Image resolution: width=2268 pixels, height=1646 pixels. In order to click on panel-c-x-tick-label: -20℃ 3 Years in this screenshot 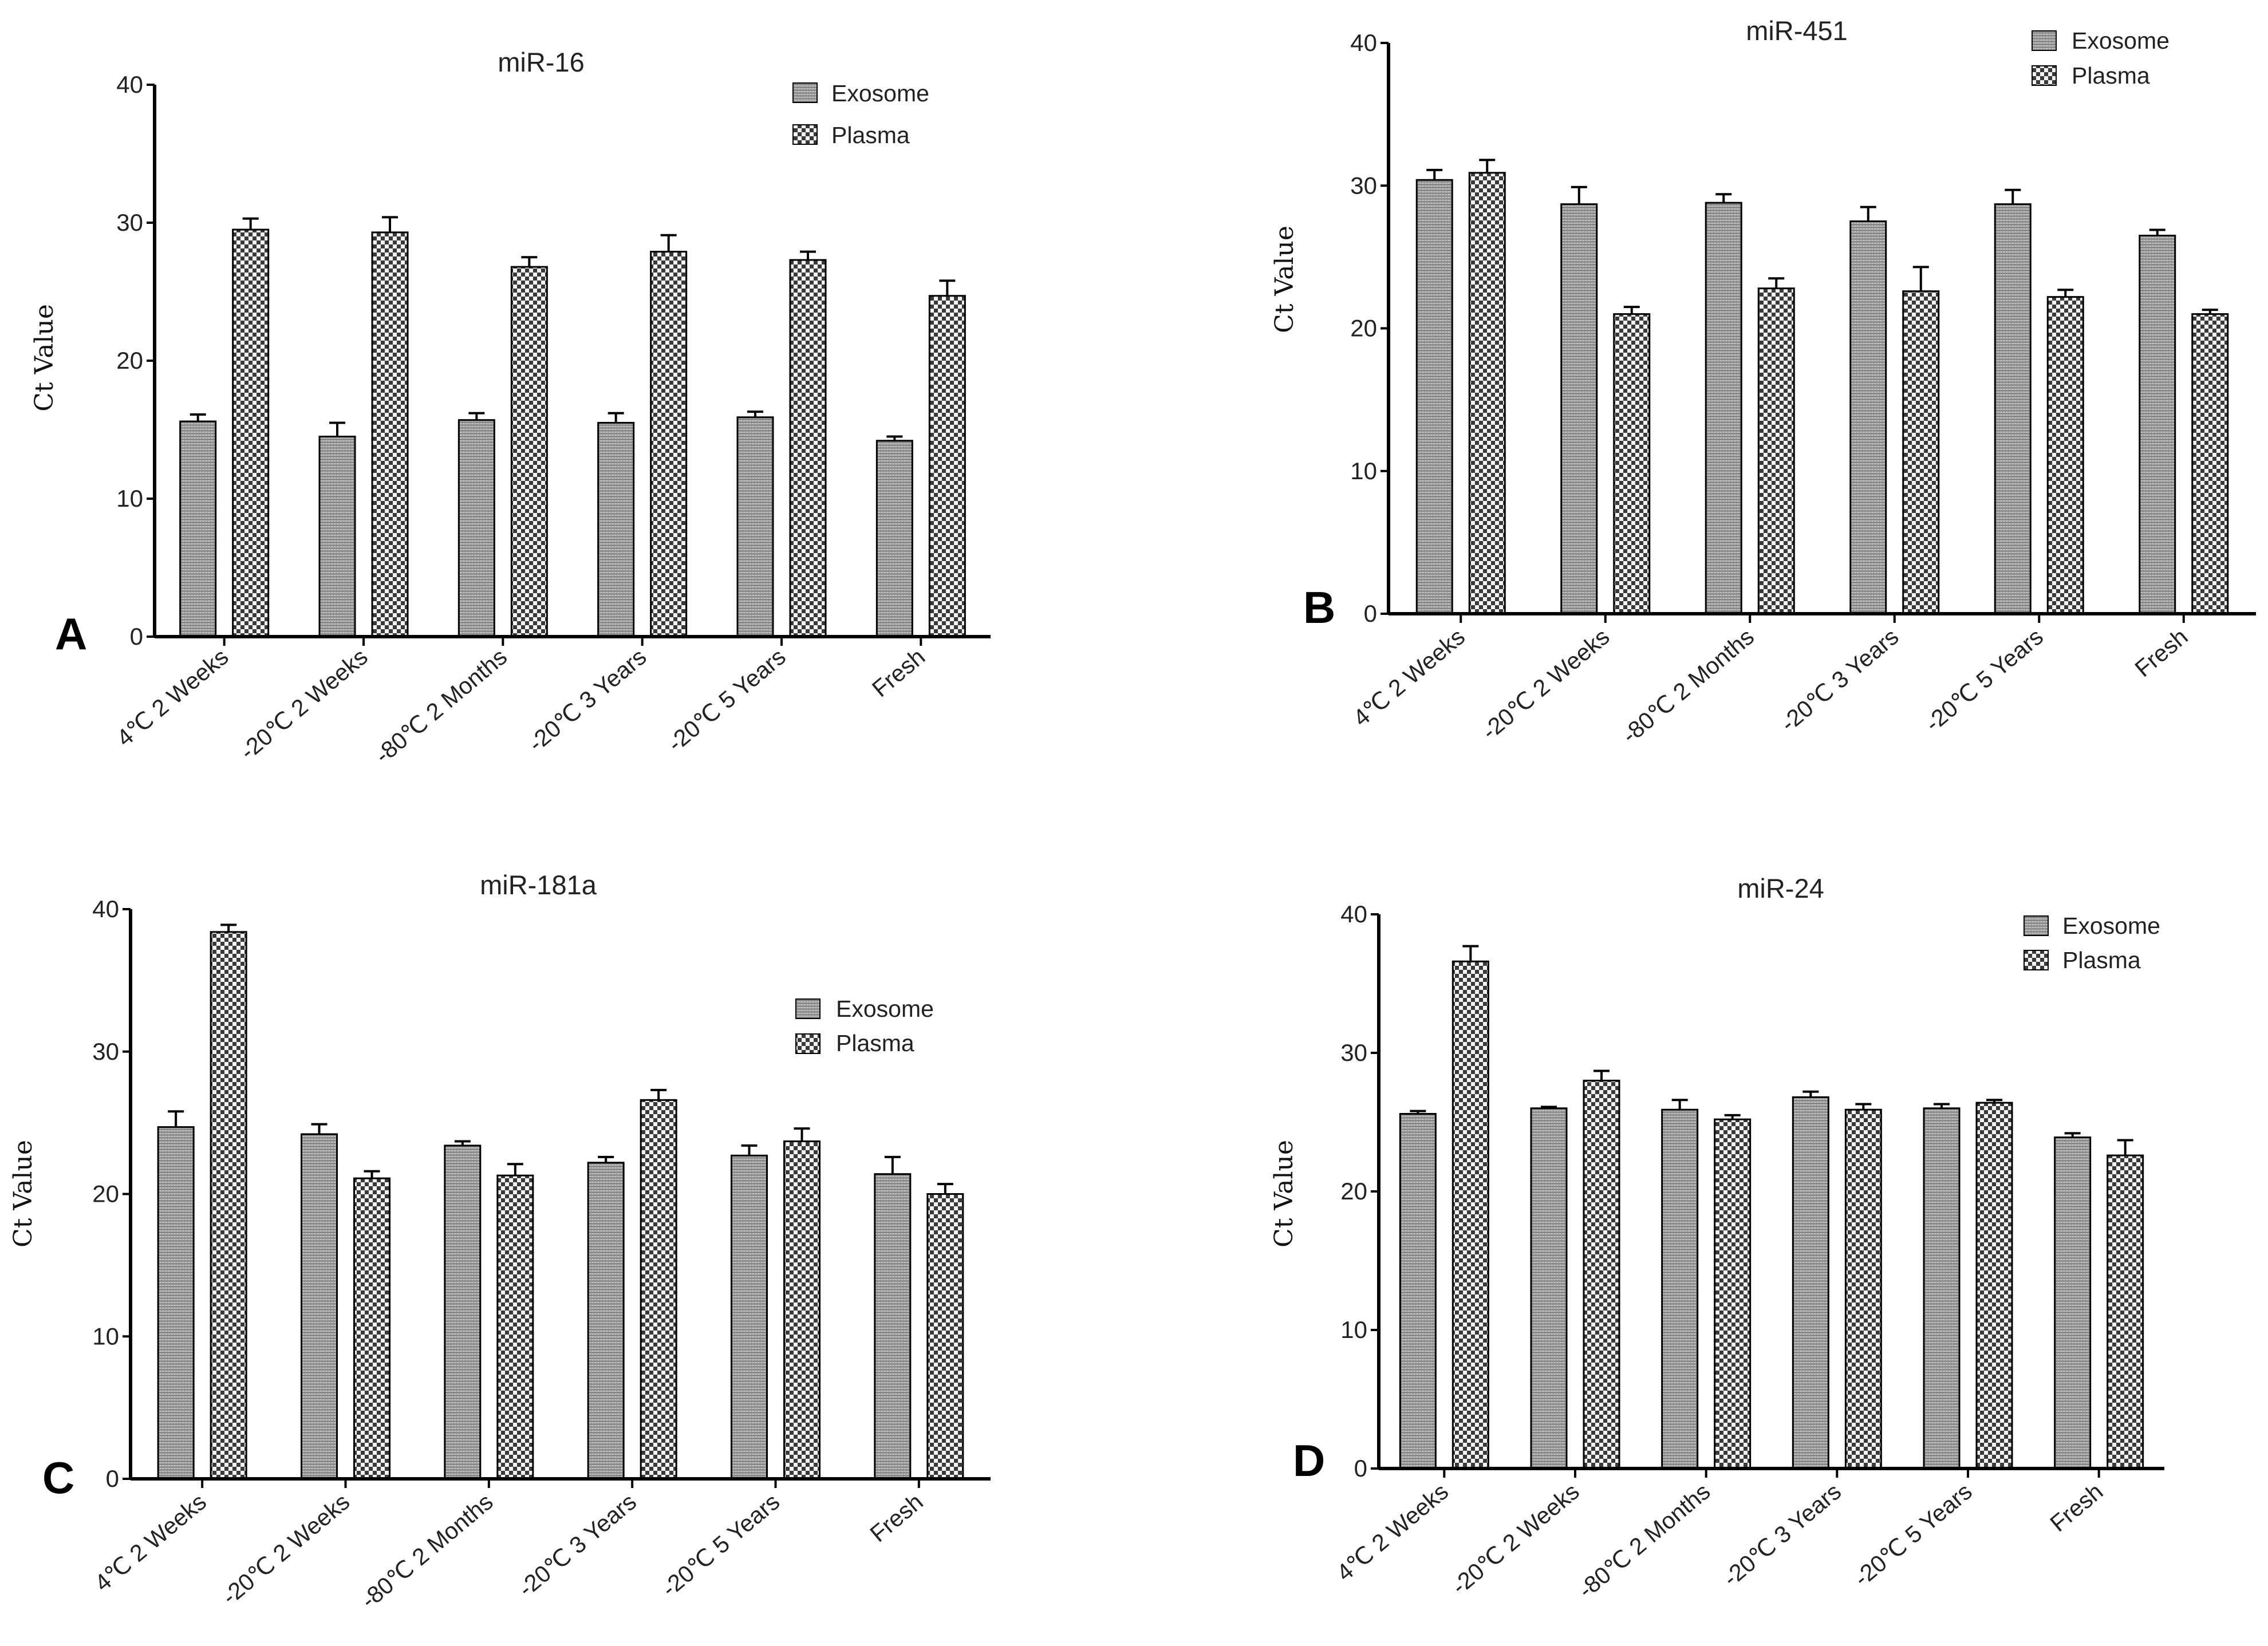, I will do `click(577, 1545)`.